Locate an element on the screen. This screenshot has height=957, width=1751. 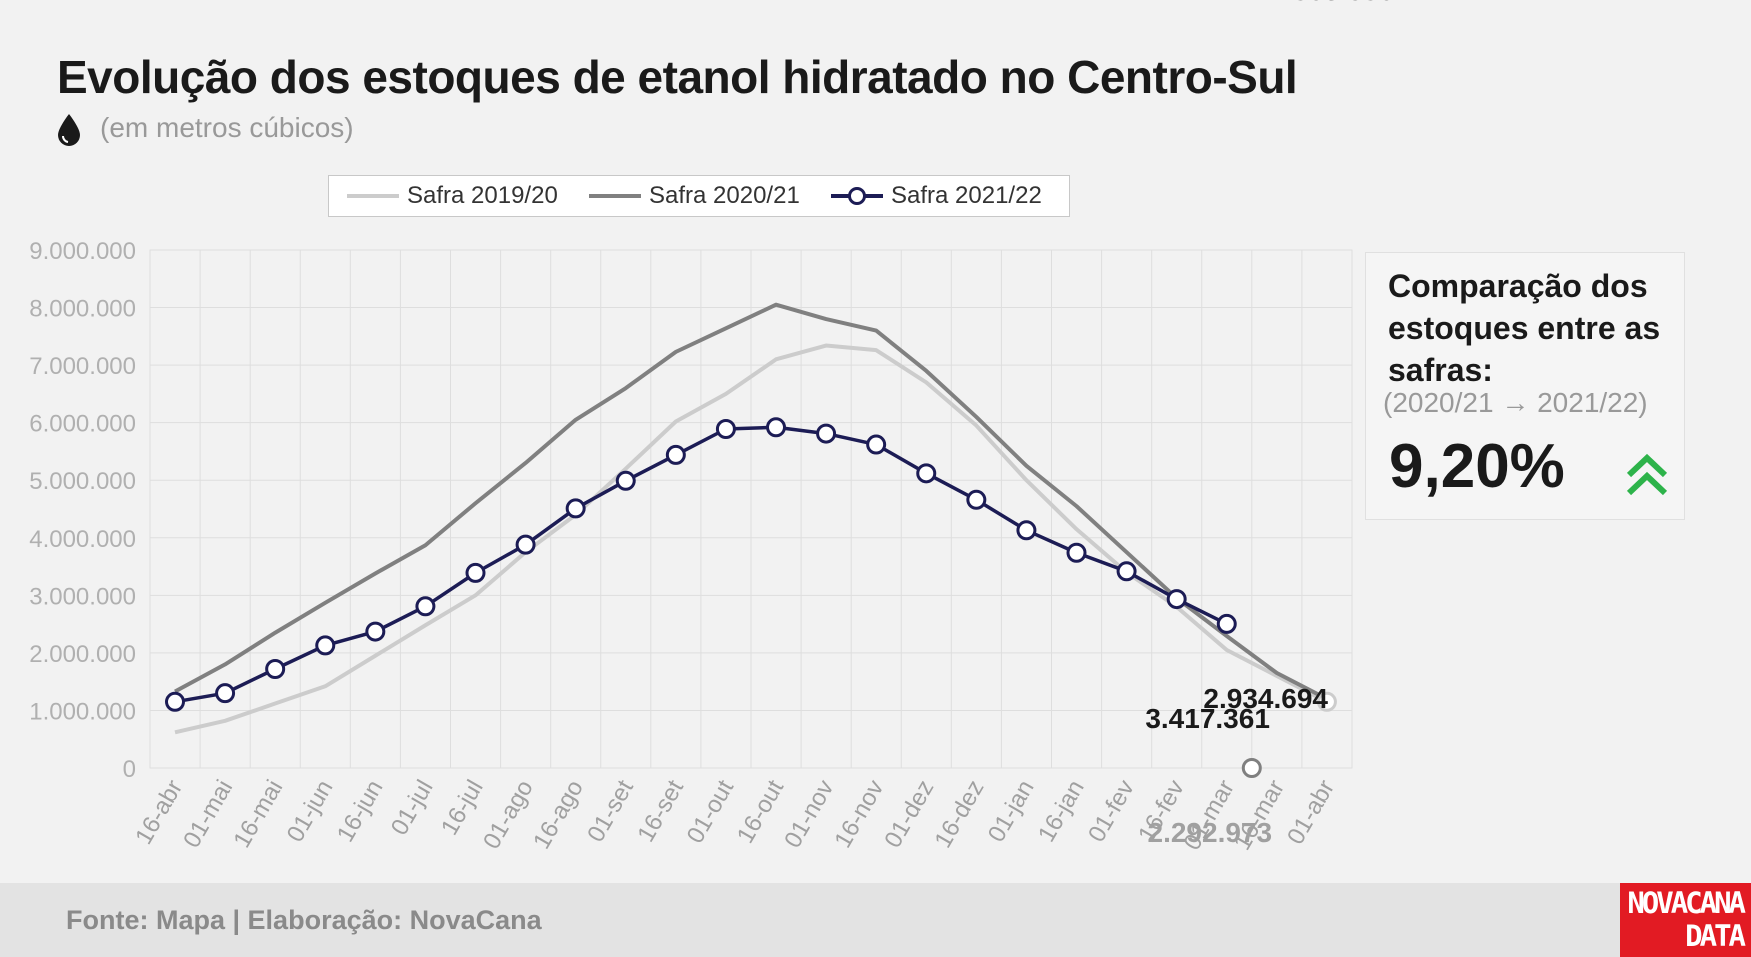
chart-subtitle: (em metros cúbicos) is located at coordinates (227, 127).